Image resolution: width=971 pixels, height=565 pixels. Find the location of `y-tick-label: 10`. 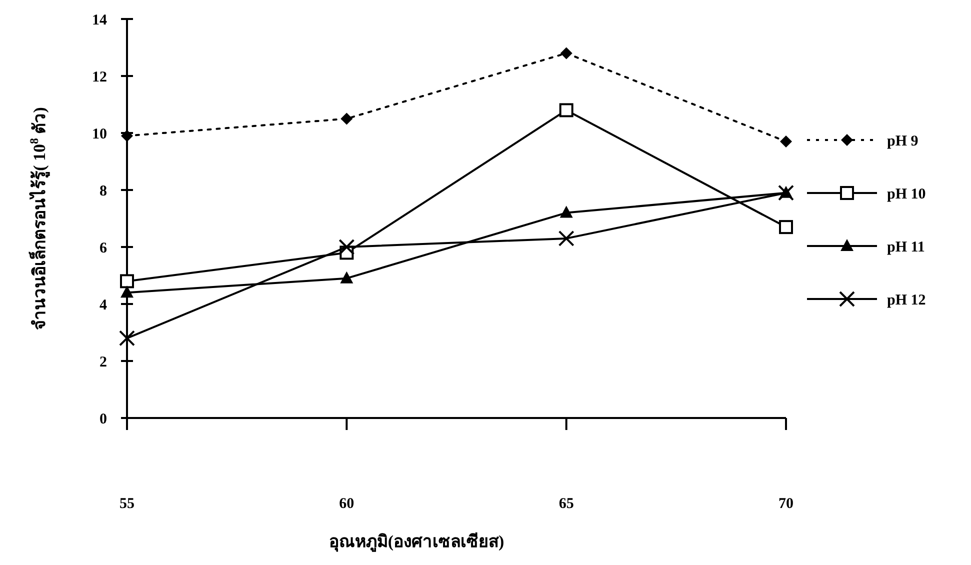

y-tick-label: 10 is located at coordinates (99, 134).